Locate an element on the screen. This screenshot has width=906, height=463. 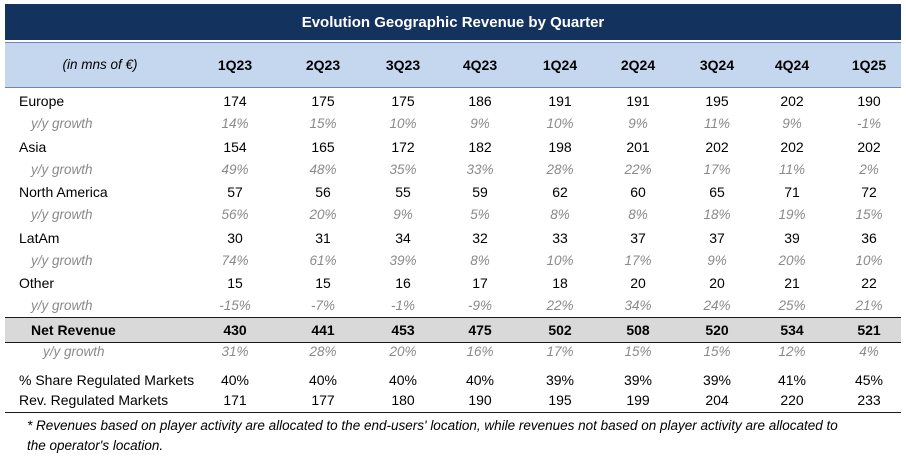
growth-cell: 35% is located at coordinates (403, 169).